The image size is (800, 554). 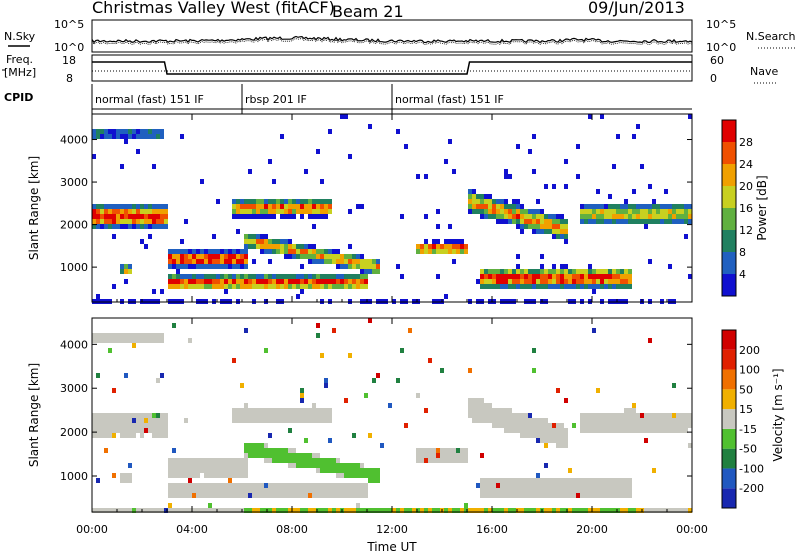 I want to click on colorbar-tick-label: 16, so click(x=746, y=208).